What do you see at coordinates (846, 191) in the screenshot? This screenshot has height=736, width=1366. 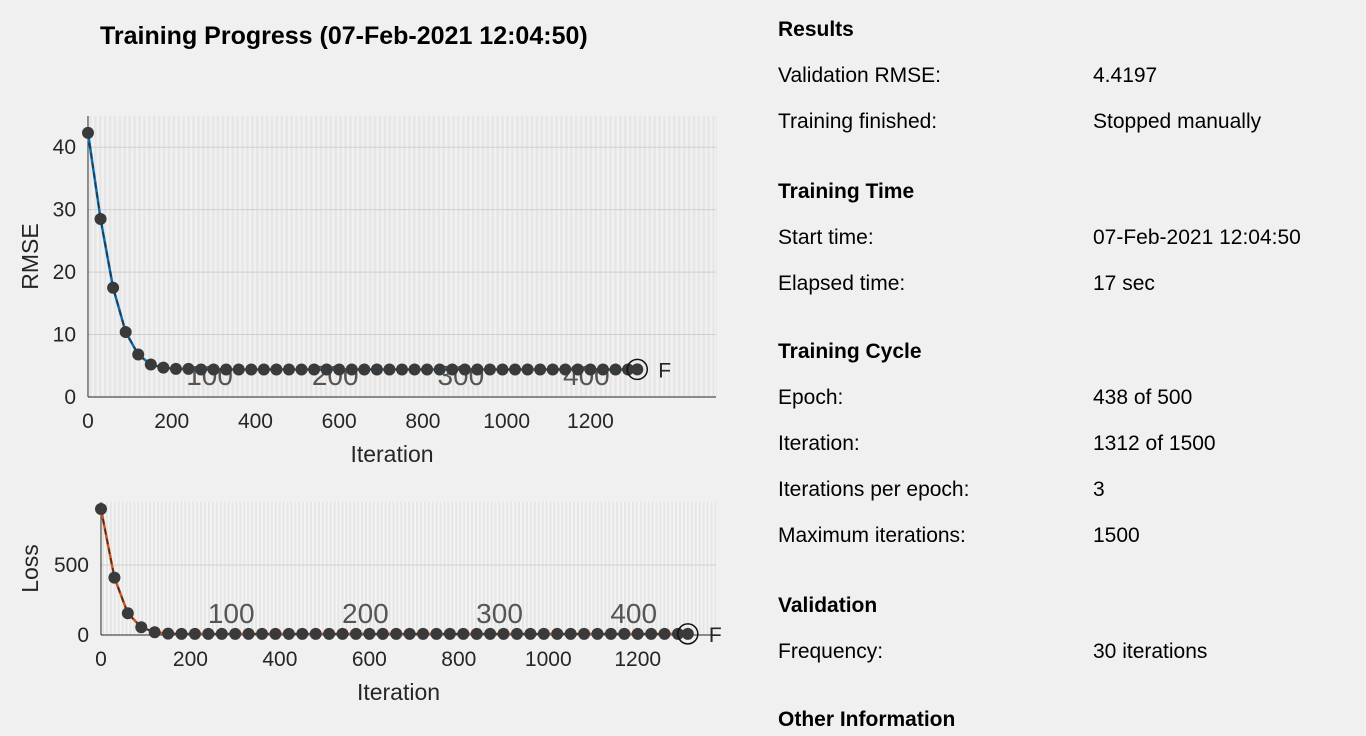 I see `training-time-section-title: Training Time` at bounding box center [846, 191].